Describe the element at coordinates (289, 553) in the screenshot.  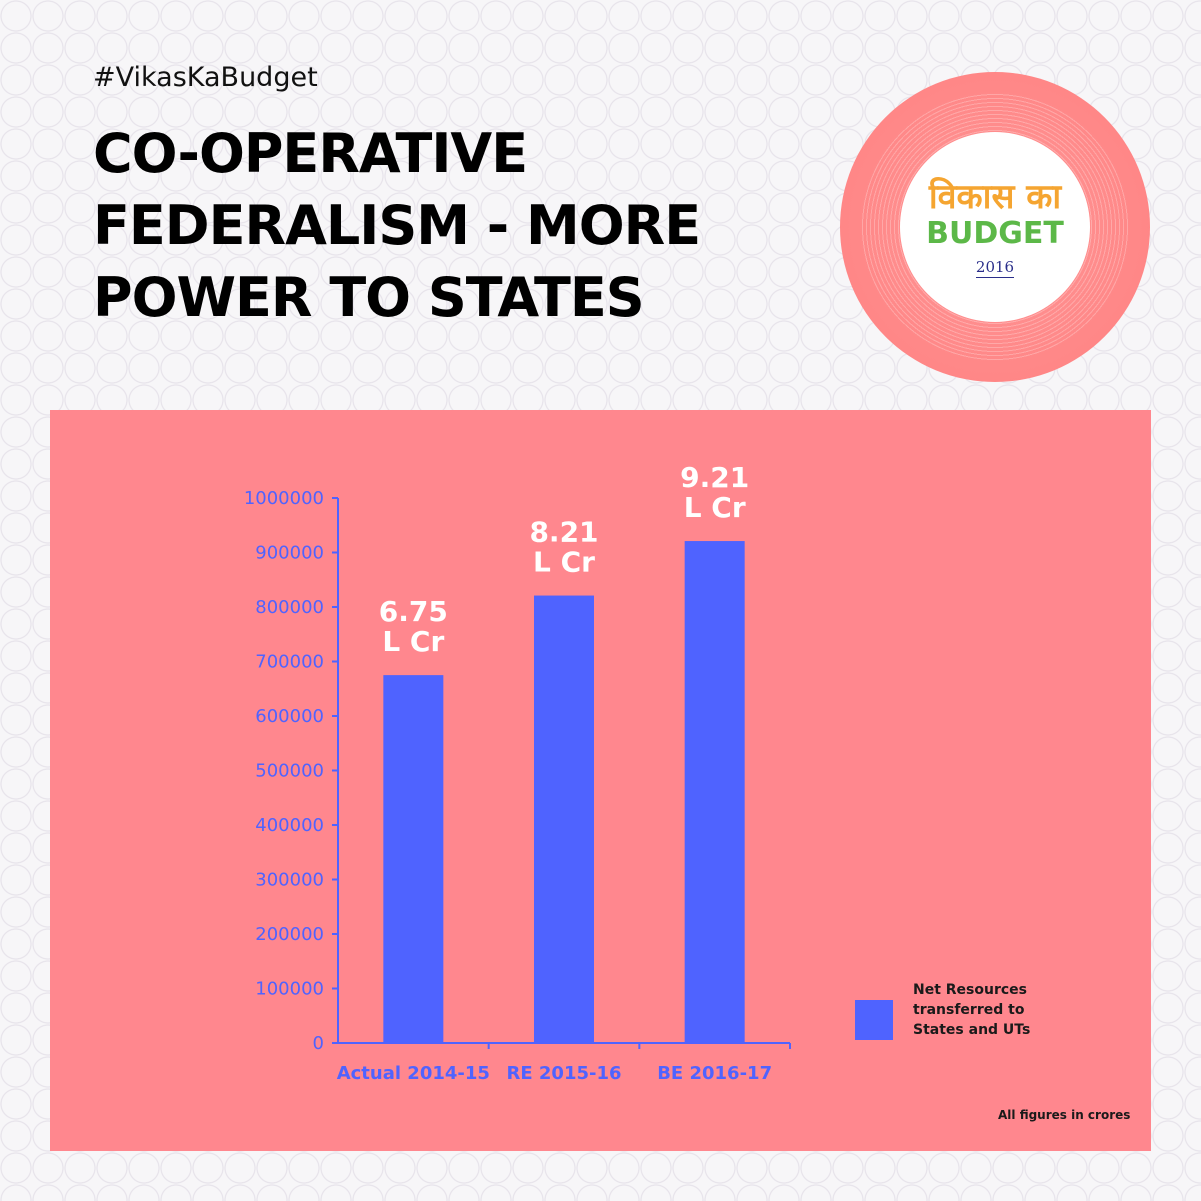
I see `y-tick-label: 900000` at that location.